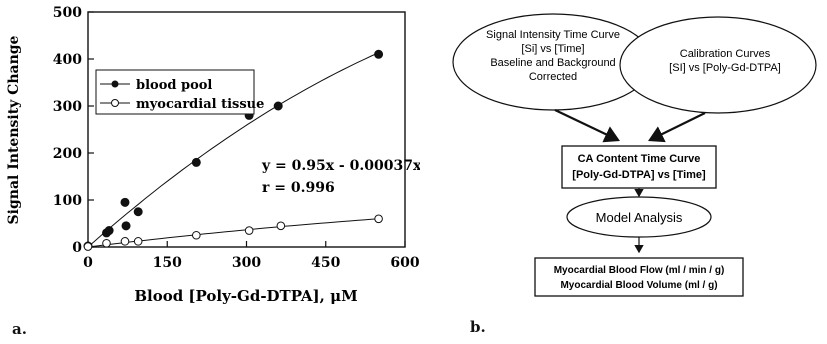 This screenshot has width=827, height=344. What do you see at coordinates (67, 201) in the screenshot?
I see `y-tick-label: 100` at bounding box center [67, 201].